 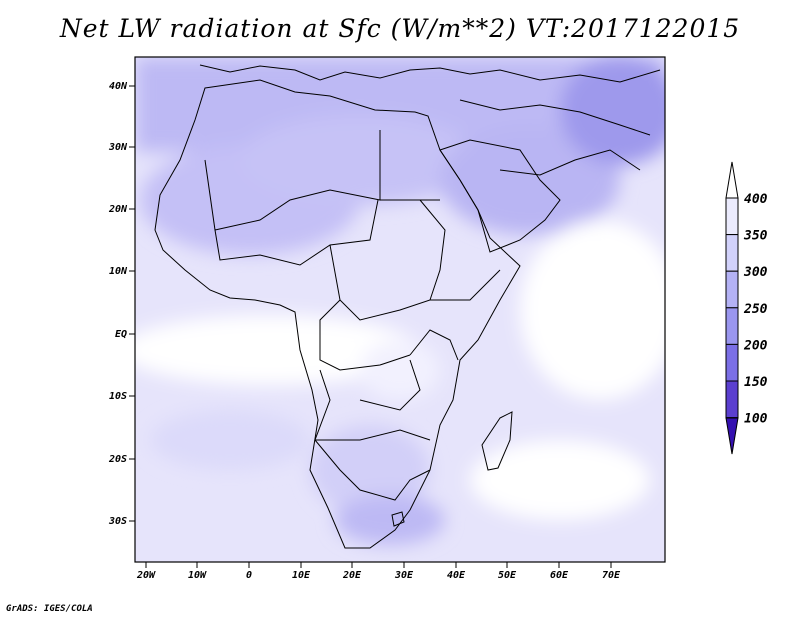 I want to click on colorbar-label: 350, so click(x=755, y=236).